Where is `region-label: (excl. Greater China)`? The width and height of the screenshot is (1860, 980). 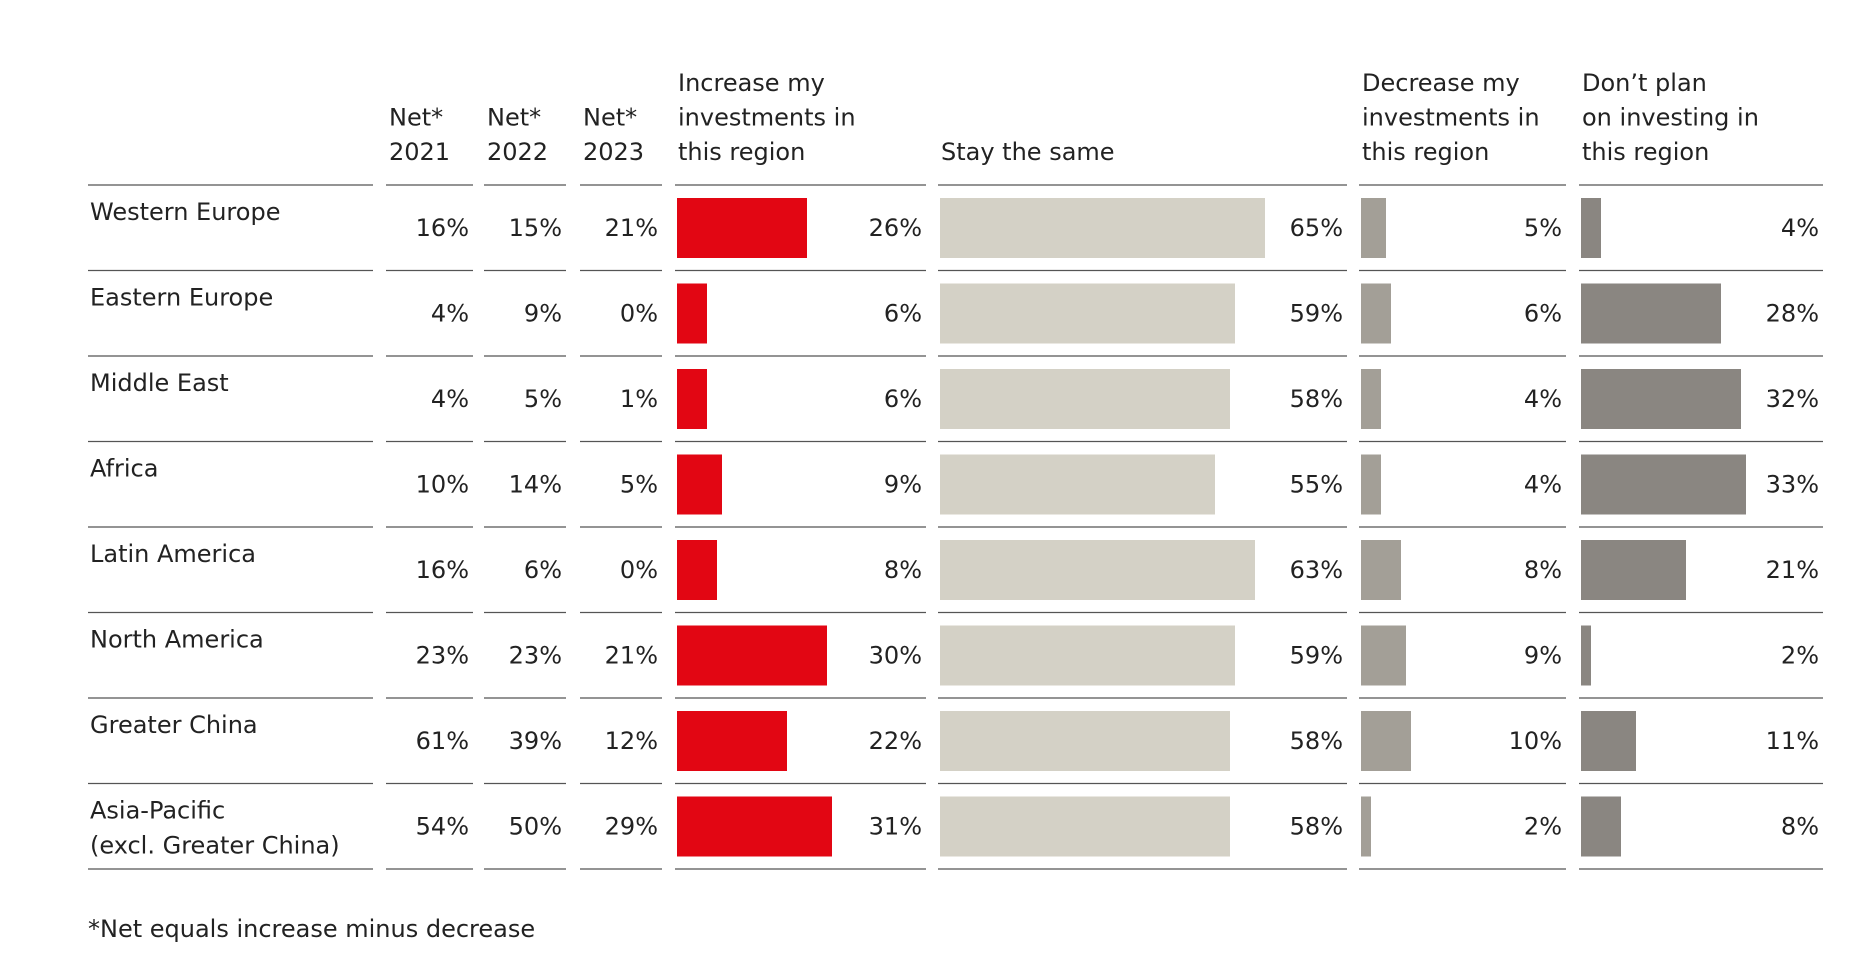 region-label: (excl. Greater China) is located at coordinates (215, 846).